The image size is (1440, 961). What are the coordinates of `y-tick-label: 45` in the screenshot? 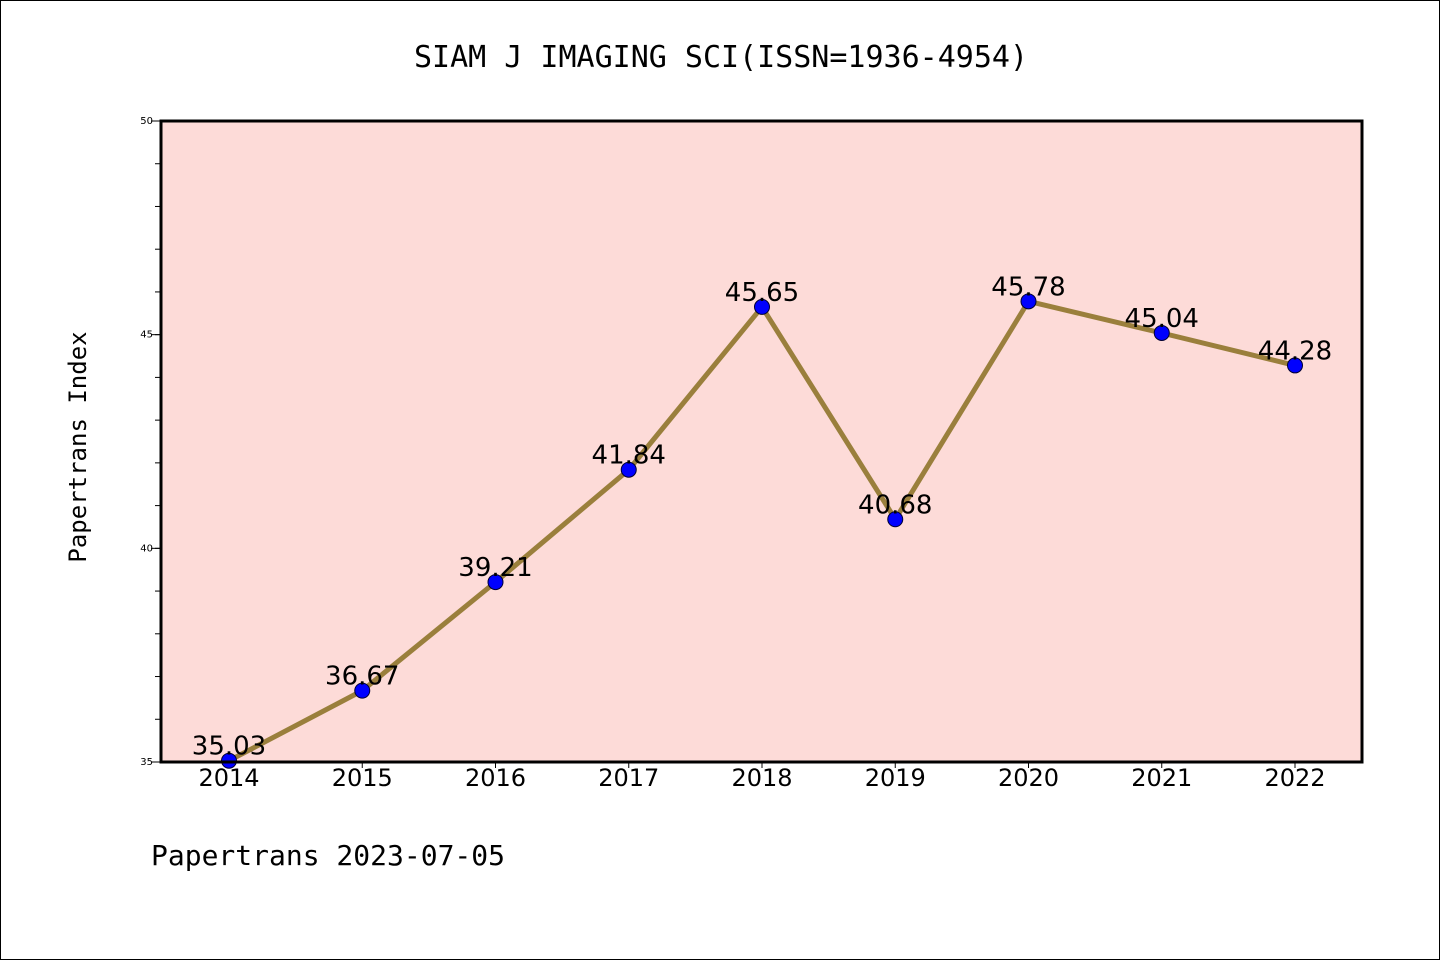 It's located at (146, 335).